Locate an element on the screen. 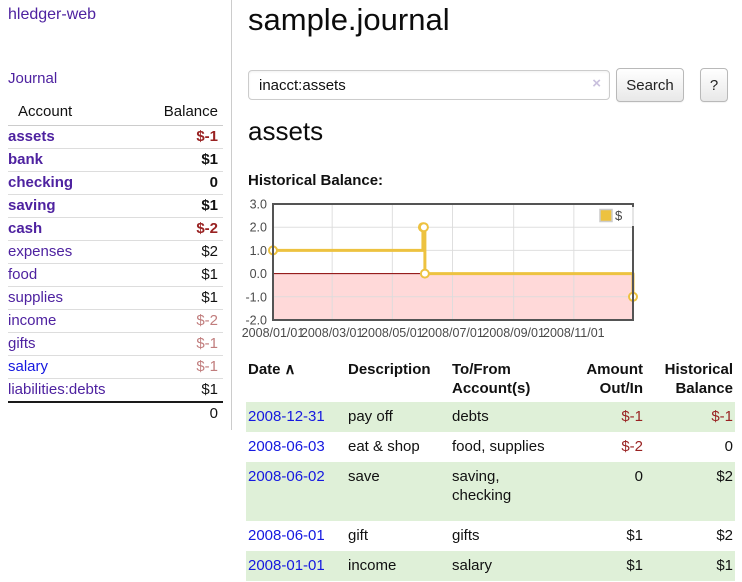 The image size is (742, 582). transaction-accounts: saving, checking is located at coordinates (509, 491).